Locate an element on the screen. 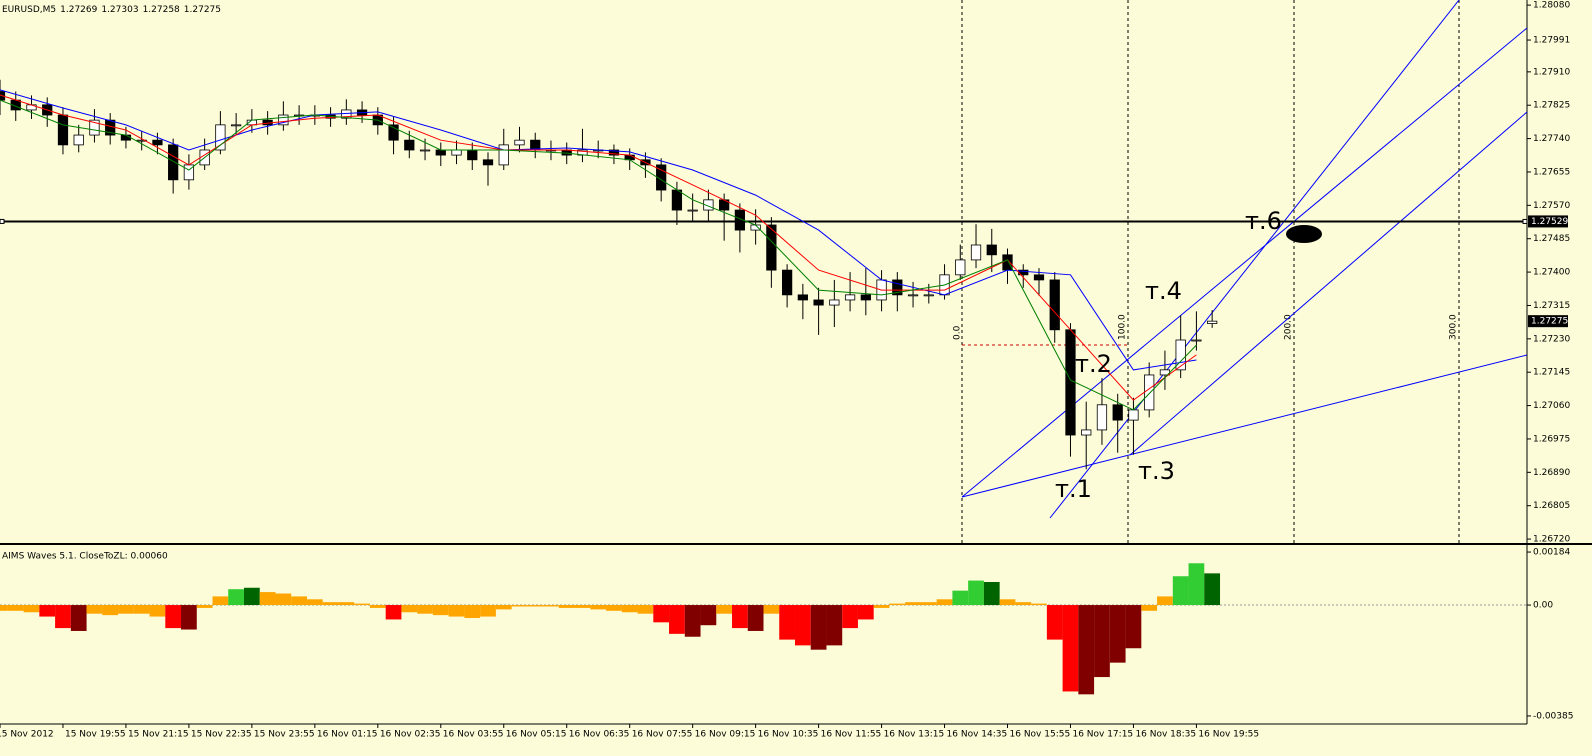  fibo-label: 100.0 is located at coordinates (1123, 327).